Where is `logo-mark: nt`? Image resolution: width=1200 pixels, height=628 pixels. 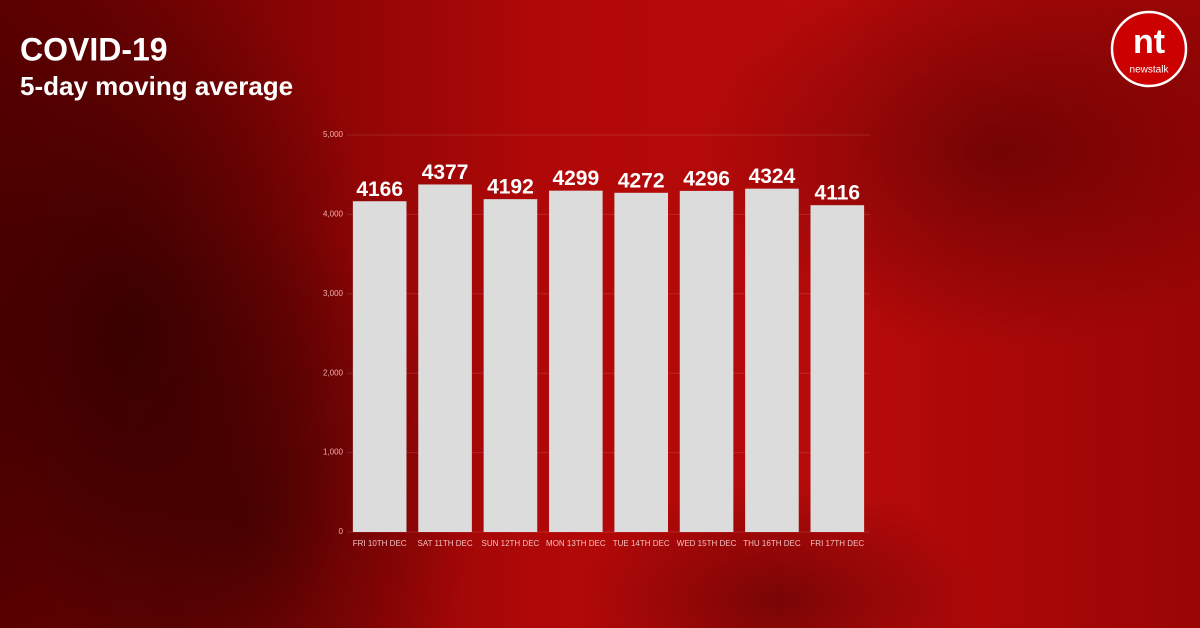
logo-mark: nt is located at coordinates (1149, 42).